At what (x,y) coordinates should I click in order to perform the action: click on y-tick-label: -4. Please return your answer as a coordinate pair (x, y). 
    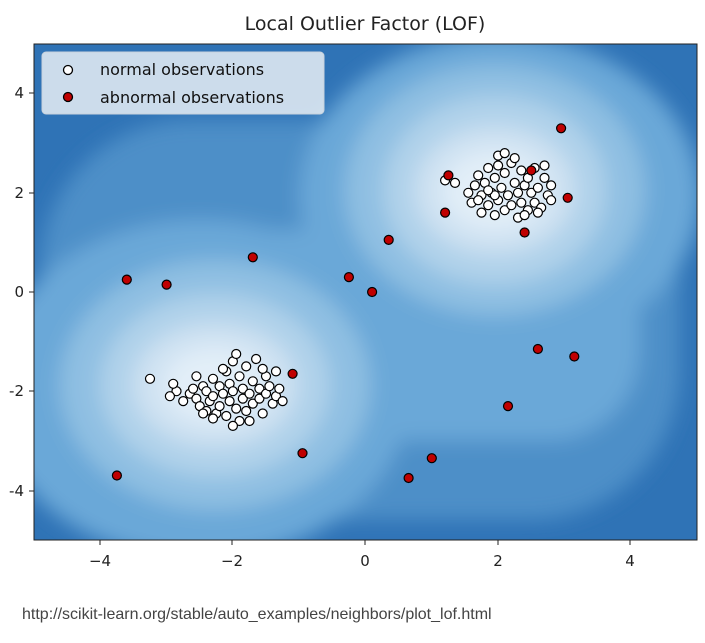
    Looking at the image, I should click on (16, 491).